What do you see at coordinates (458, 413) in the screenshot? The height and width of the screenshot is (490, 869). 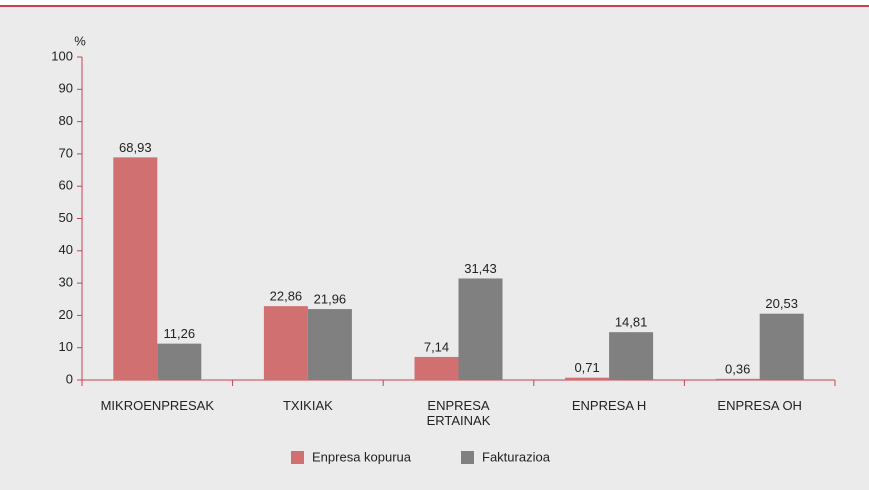 I see `x-tick-label: ENPRESA ERTAINAK` at bounding box center [458, 413].